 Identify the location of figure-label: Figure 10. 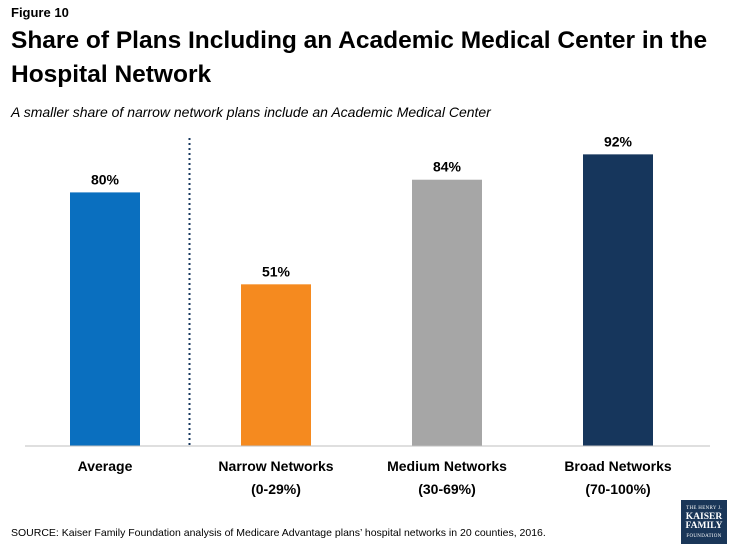
(40, 12).